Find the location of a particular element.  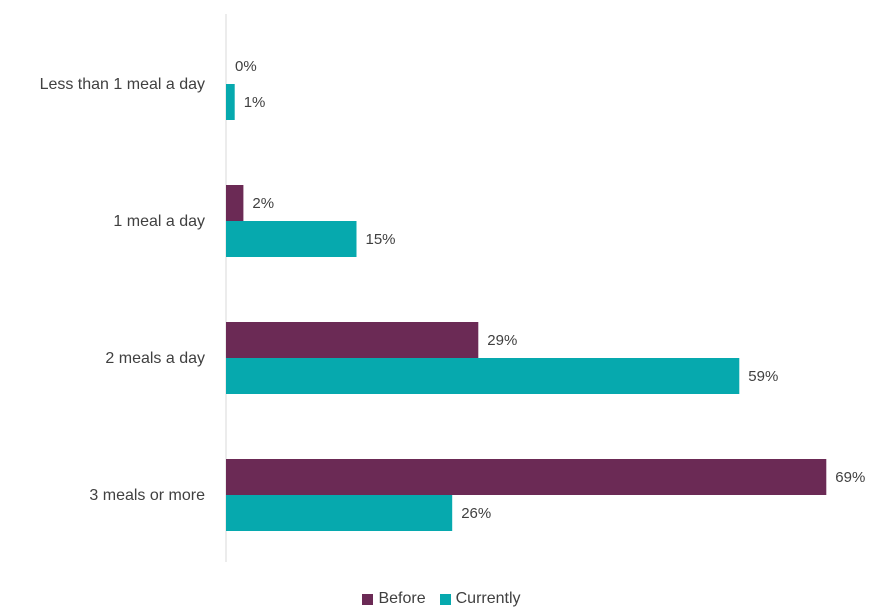

data-label-before: 2% is located at coordinates (263, 203).